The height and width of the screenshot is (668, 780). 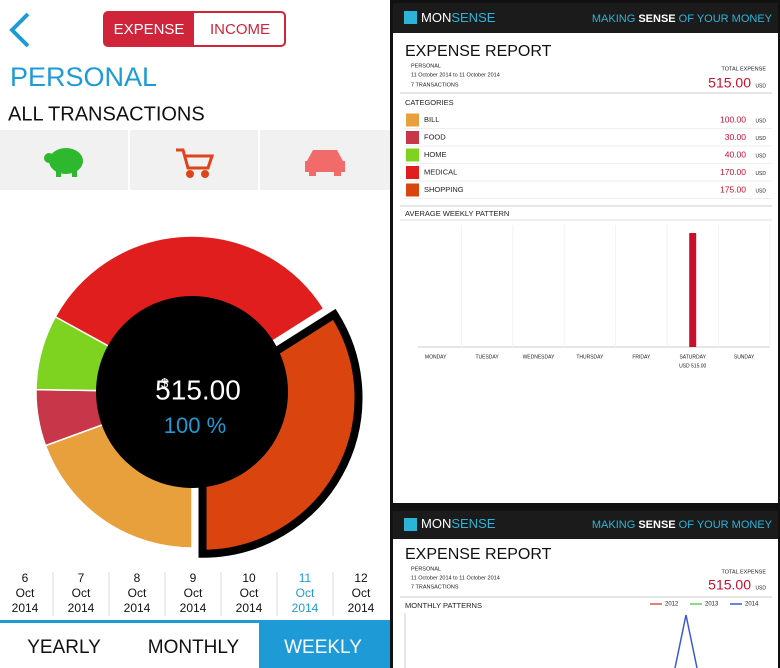 I want to click on date-day: 6, so click(x=25, y=578).